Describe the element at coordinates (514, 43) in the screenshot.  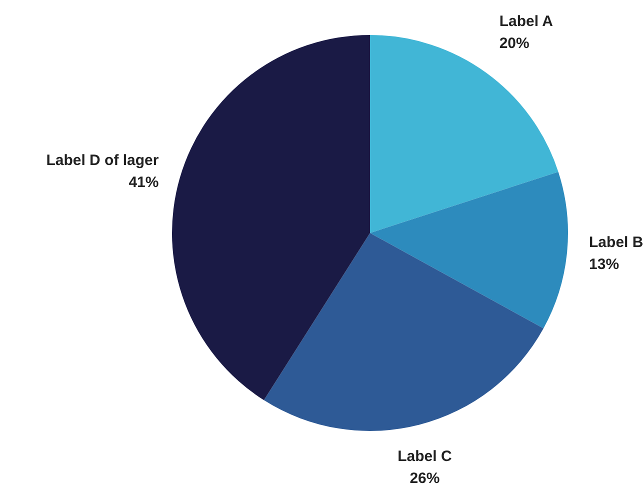
I see `data-label: 20%` at that location.